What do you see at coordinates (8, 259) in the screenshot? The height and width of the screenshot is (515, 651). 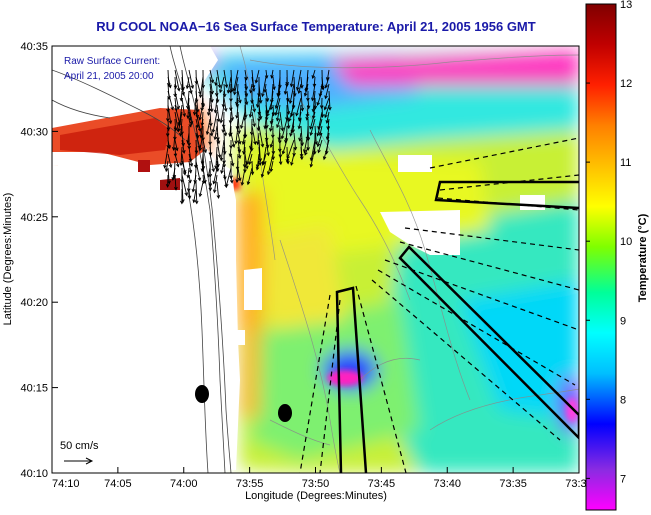 I see `y-axis-label: Latitude (Degrees:Minutes)` at bounding box center [8, 259].